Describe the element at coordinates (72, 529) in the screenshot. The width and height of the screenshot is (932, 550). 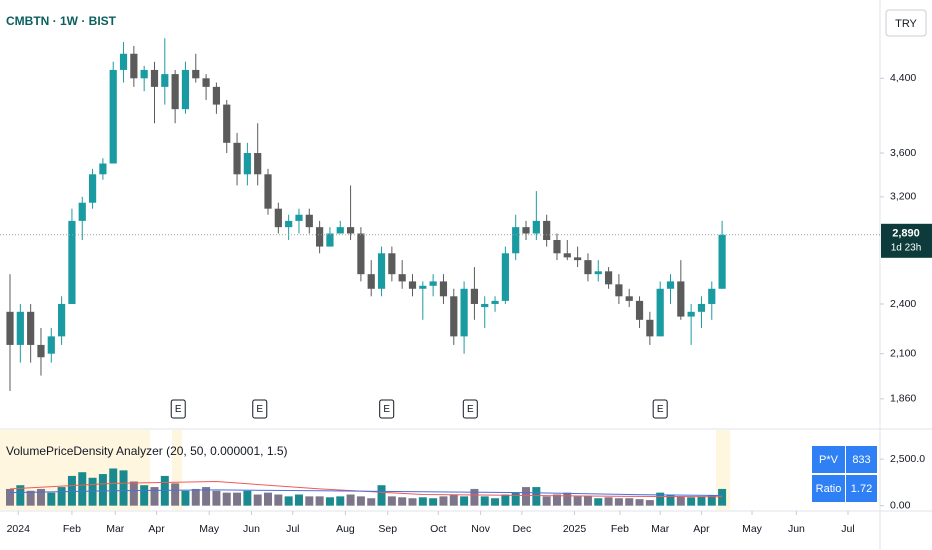
I see `x-tick-label: Feb` at that location.